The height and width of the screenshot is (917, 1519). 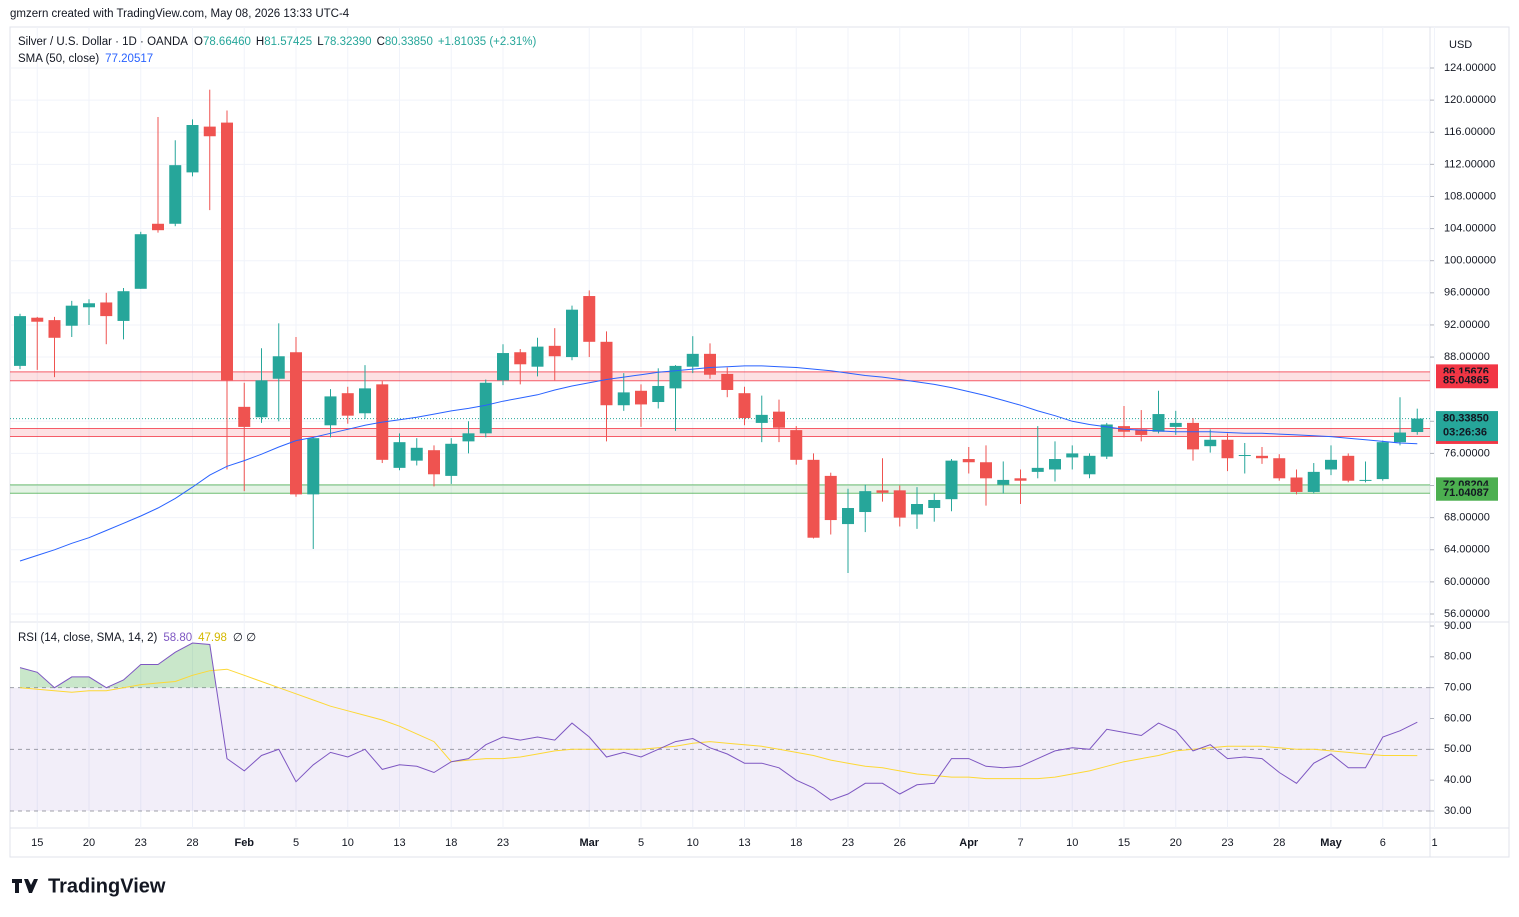 I want to click on rsi-extra: ∅ ∅, so click(x=244, y=638).